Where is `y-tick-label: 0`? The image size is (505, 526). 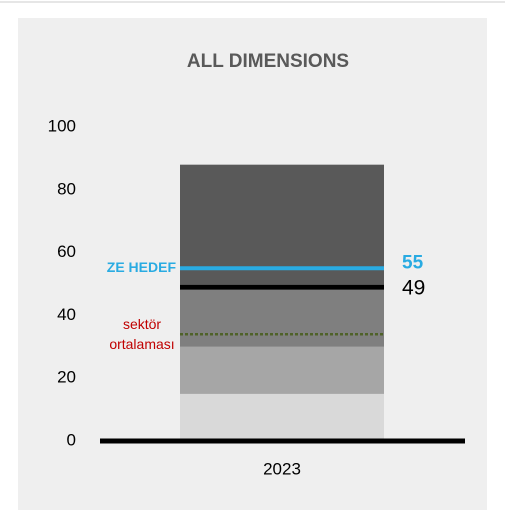 y-tick-label: 0 is located at coordinates (71, 439).